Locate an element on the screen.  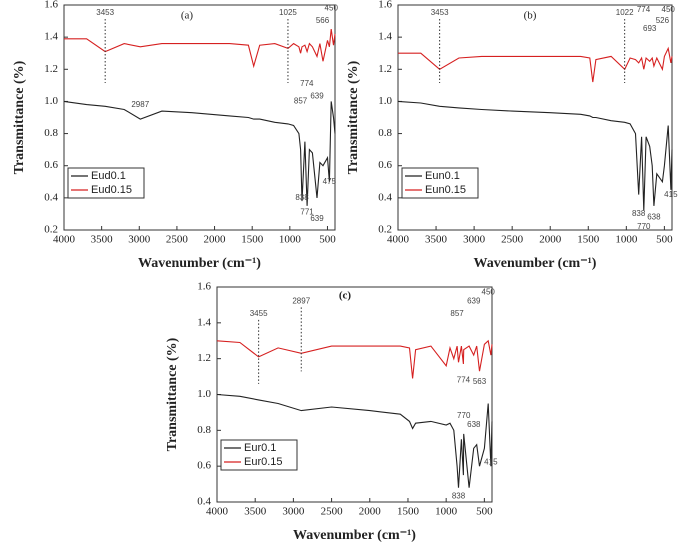
panel-title: (c) is located at coordinates (345, 296).